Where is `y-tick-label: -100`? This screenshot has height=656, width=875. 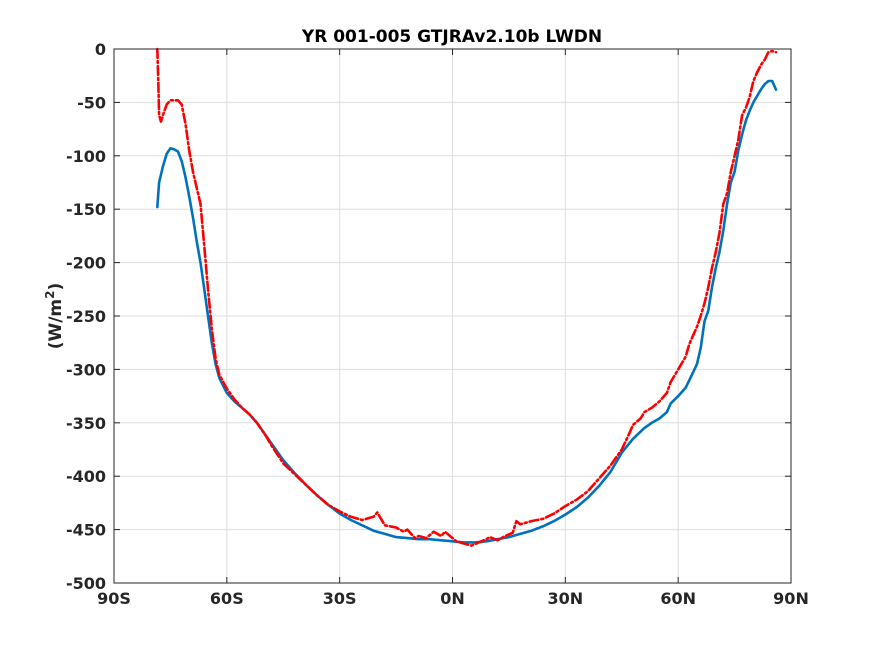
y-tick-label: -100 is located at coordinates (86, 156).